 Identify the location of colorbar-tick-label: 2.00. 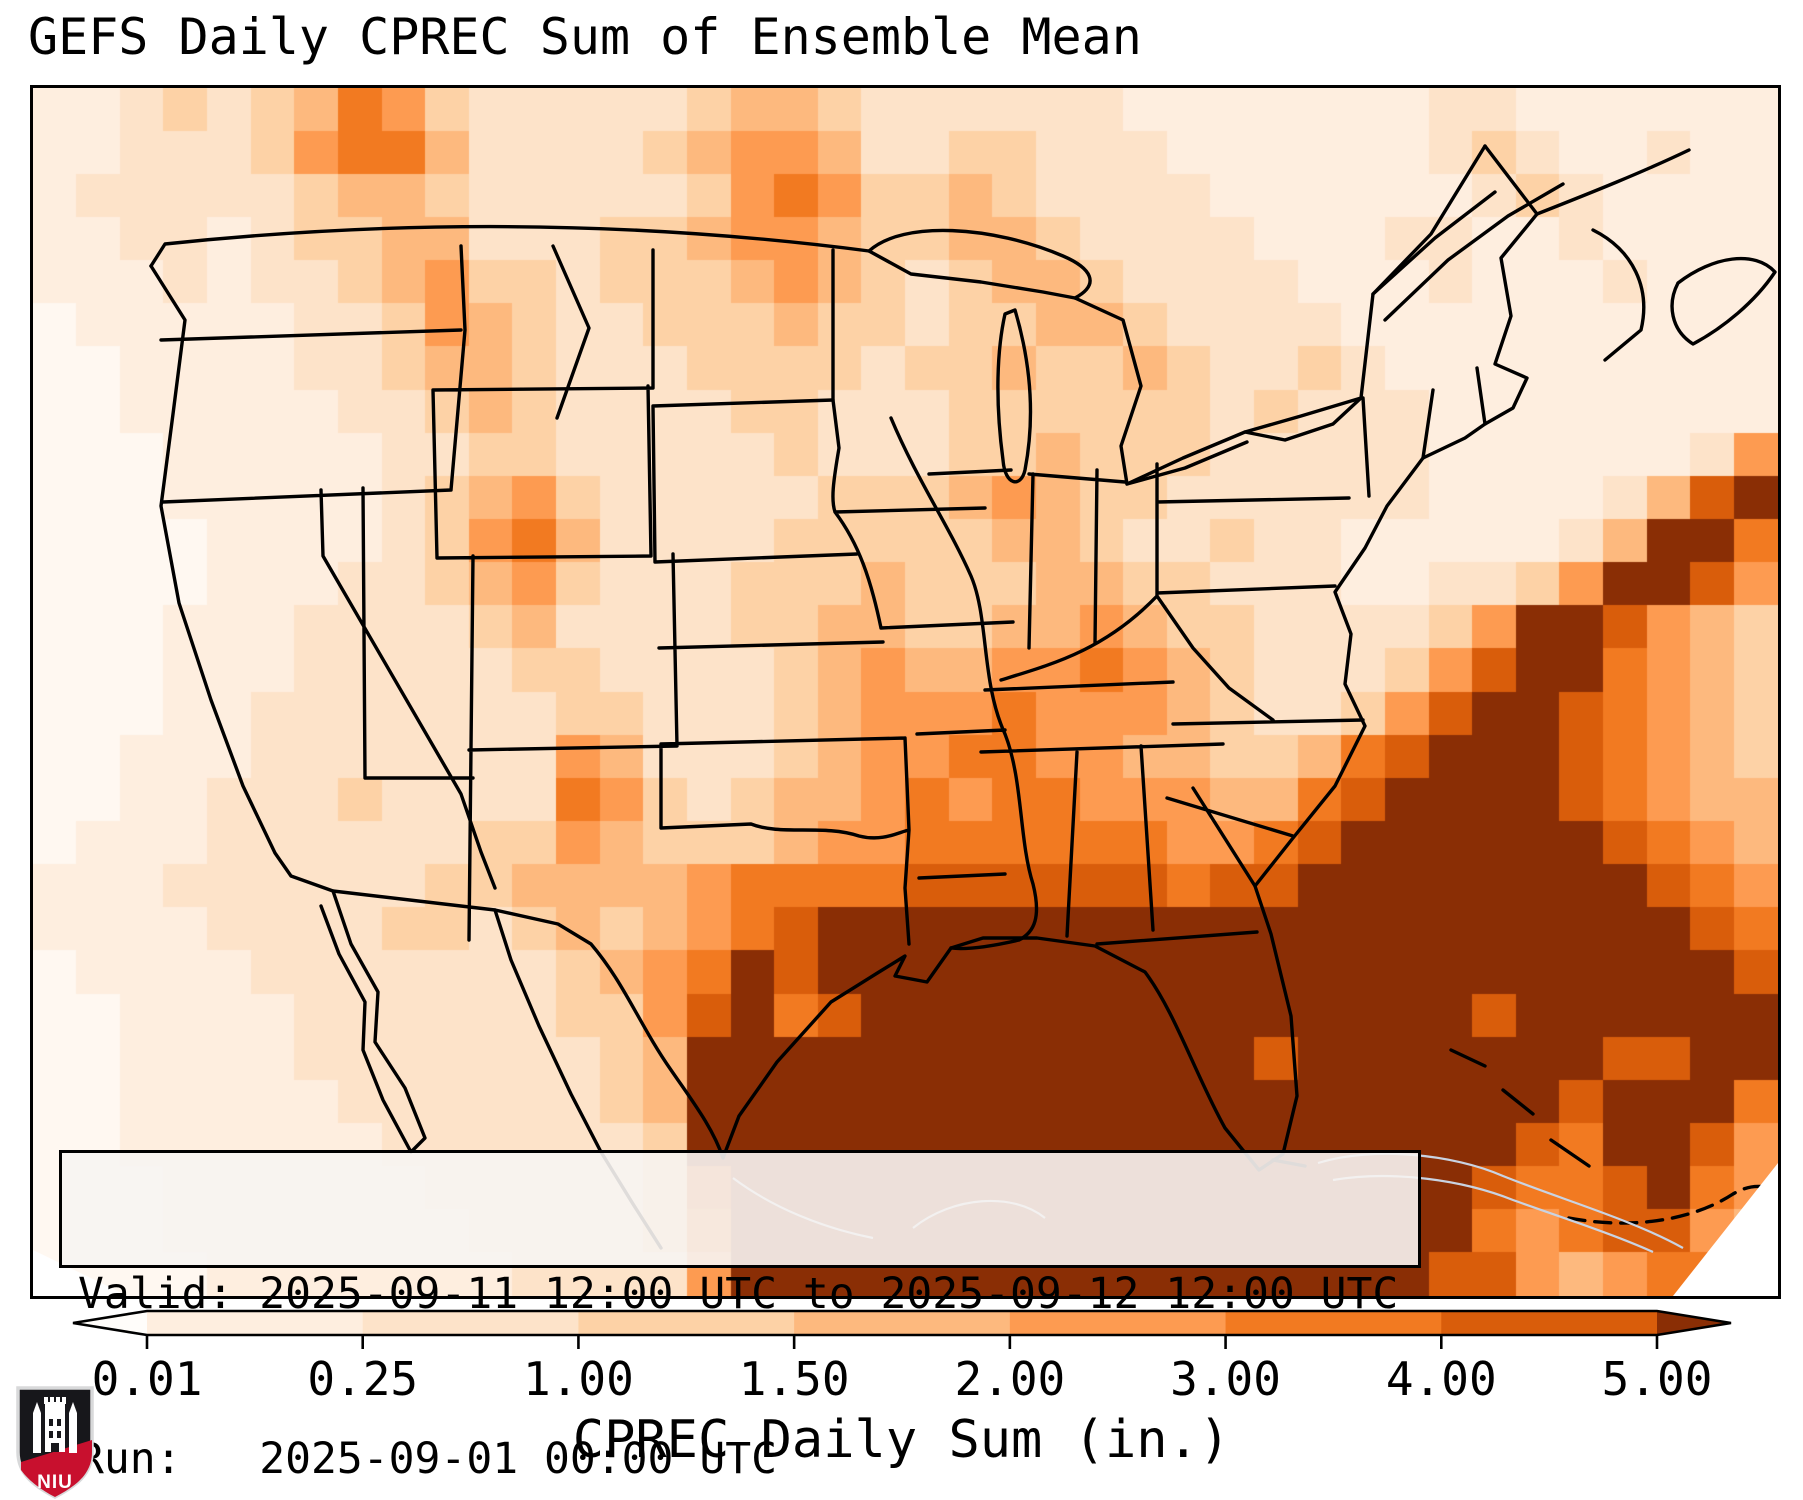
(1010, 1379).